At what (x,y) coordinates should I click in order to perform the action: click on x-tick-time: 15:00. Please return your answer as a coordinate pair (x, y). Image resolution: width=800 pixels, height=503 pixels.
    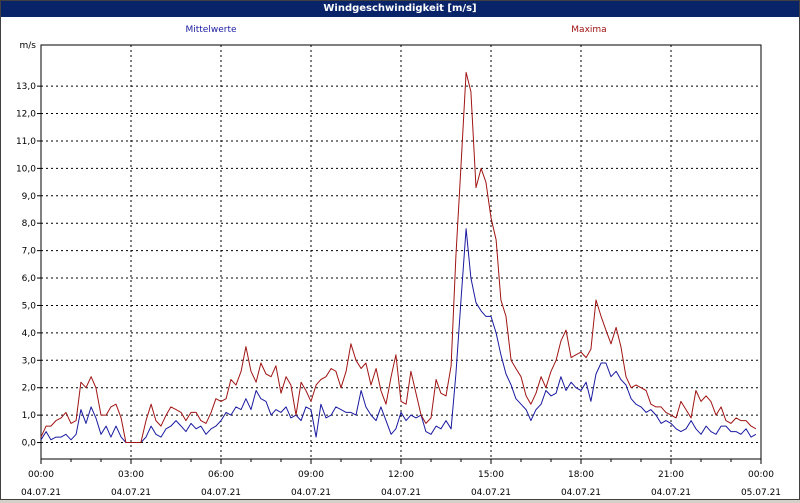
    Looking at the image, I should click on (491, 475).